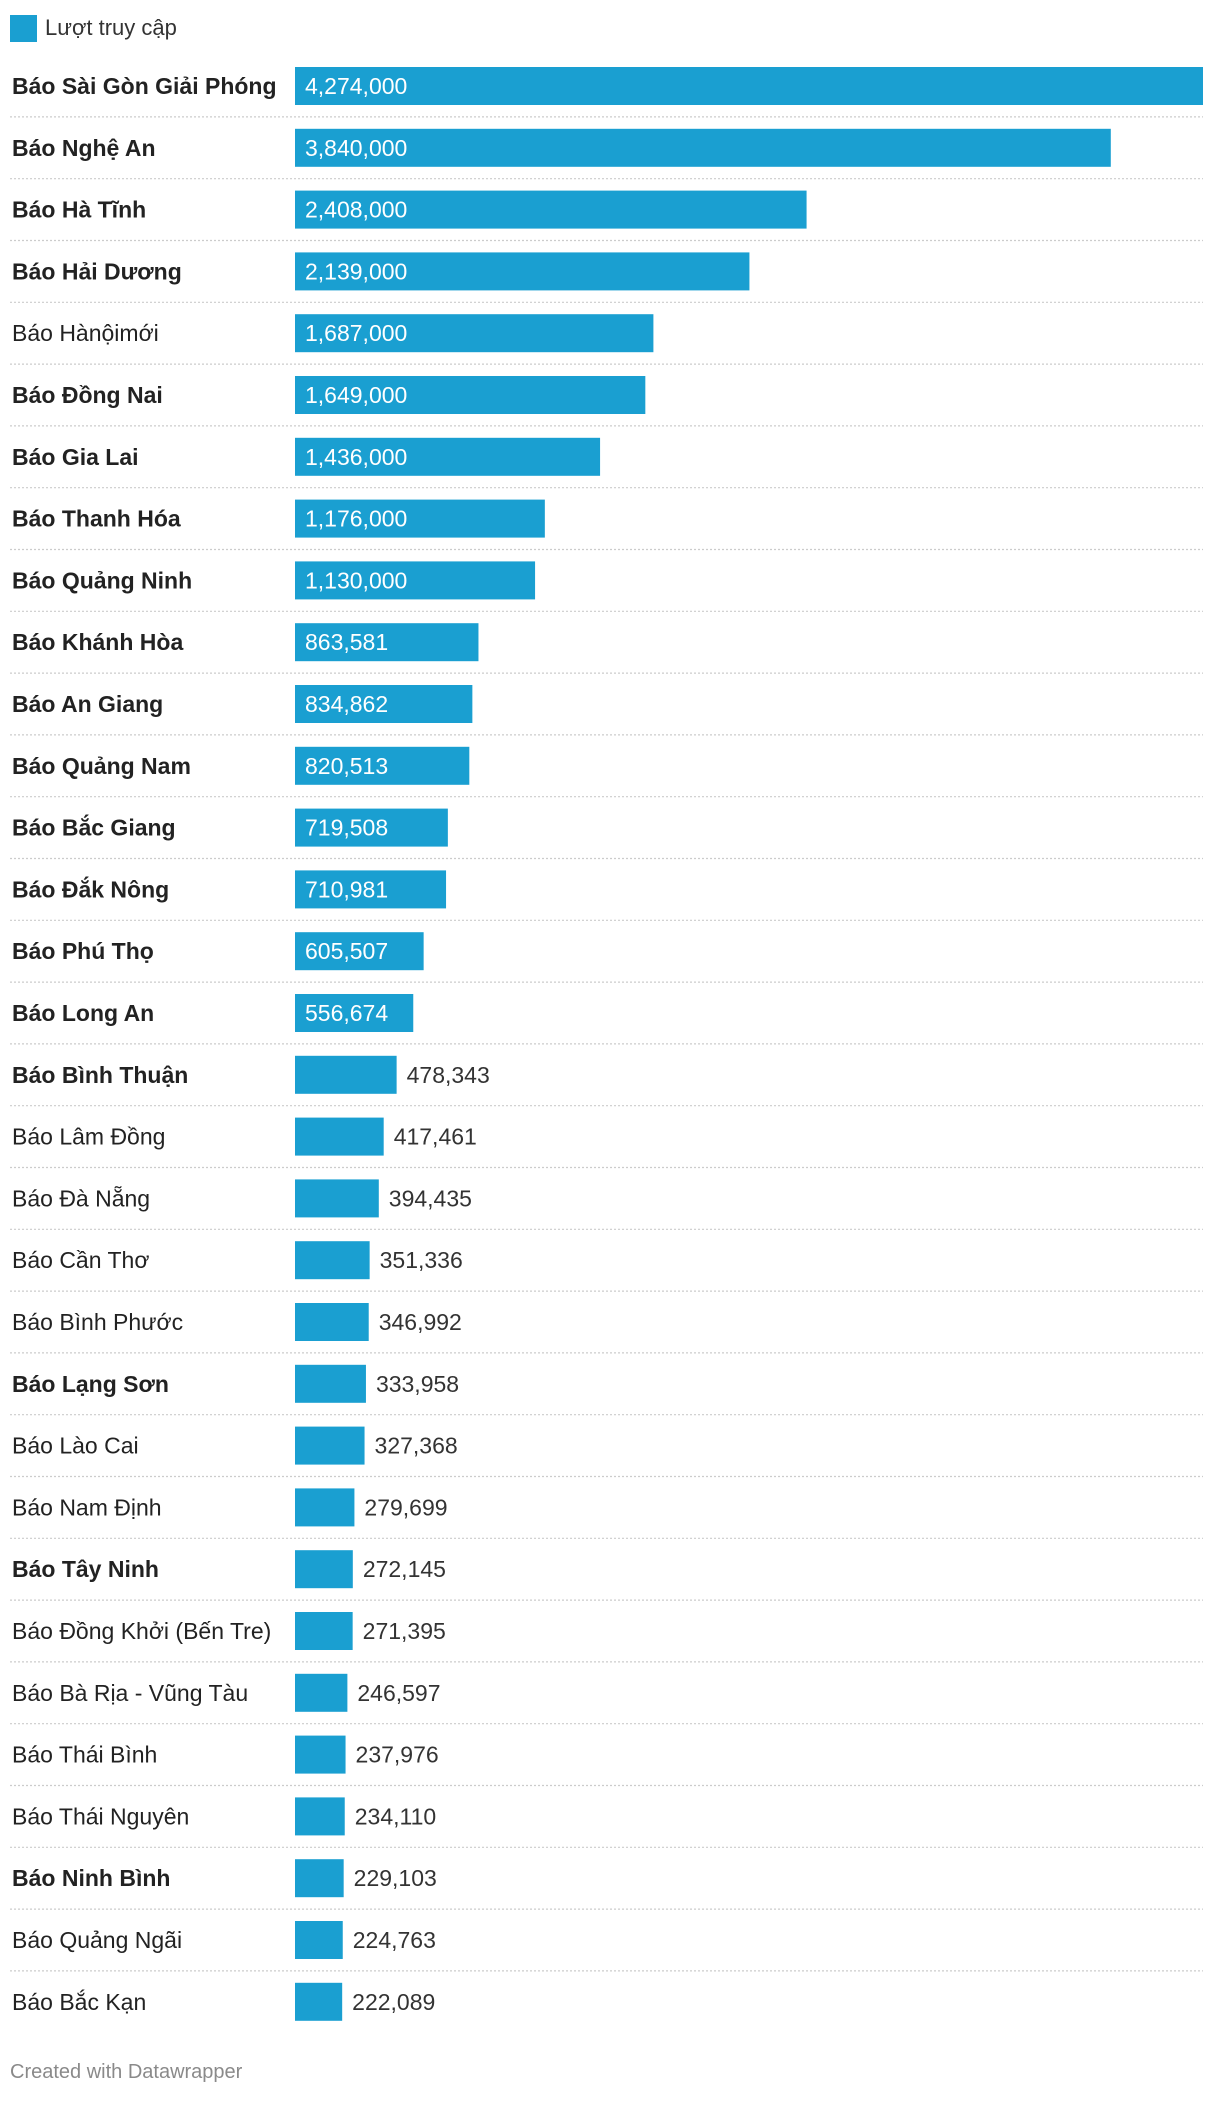  What do you see at coordinates (356, 519) in the screenshot?
I see `data-label: 1,176,000` at bounding box center [356, 519].